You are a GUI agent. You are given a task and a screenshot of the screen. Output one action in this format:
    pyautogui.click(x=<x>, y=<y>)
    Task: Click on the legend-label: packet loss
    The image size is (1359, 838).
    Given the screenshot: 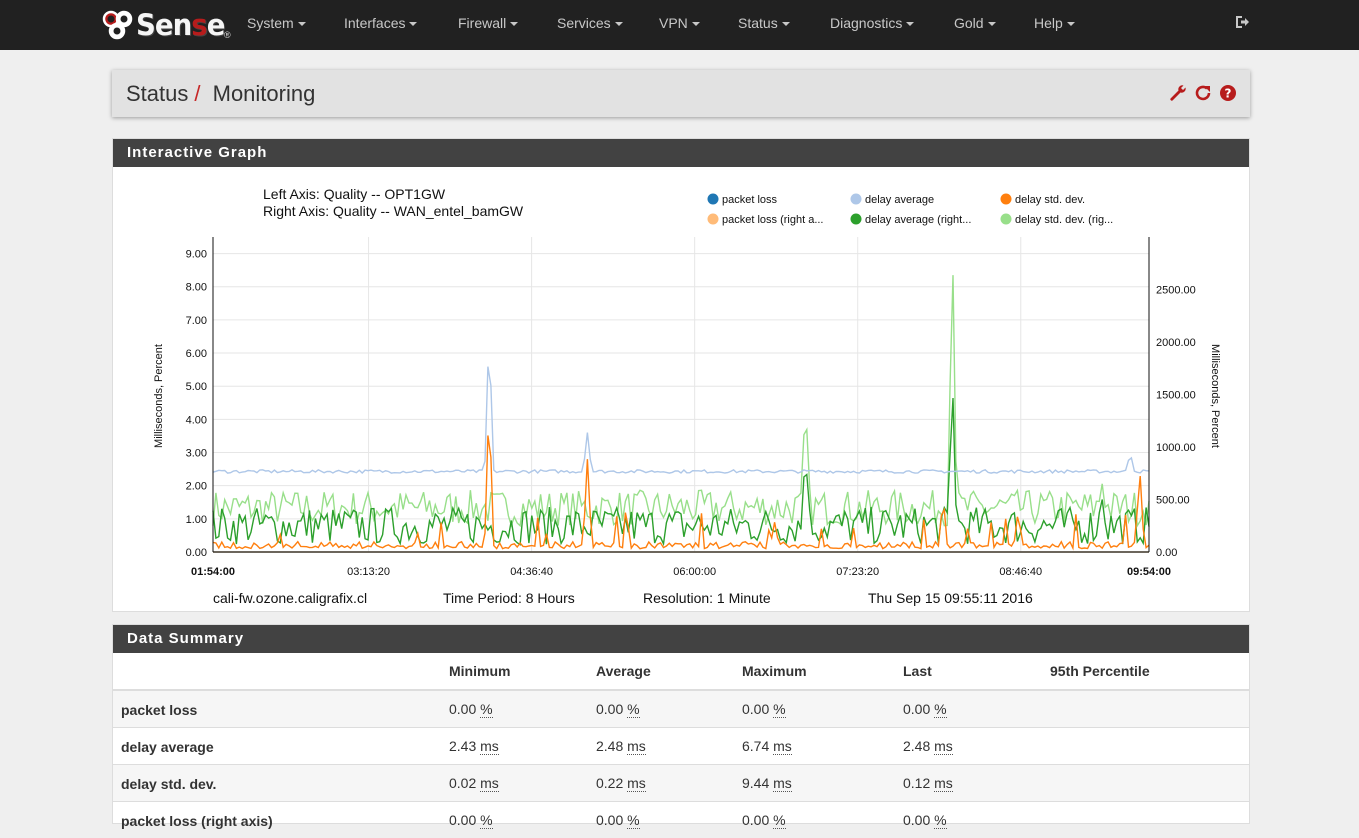 What is the action you would take?
    pyautogui.click(x=750, y=200)
    